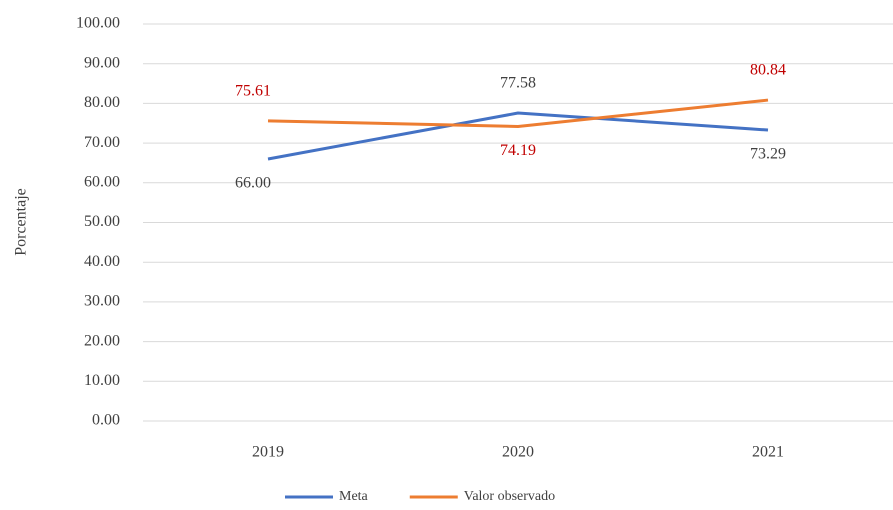 The width and height of the screenshot is (893, 510). I want to click on y-axis-label: Porcentaje, so click(21, 222).